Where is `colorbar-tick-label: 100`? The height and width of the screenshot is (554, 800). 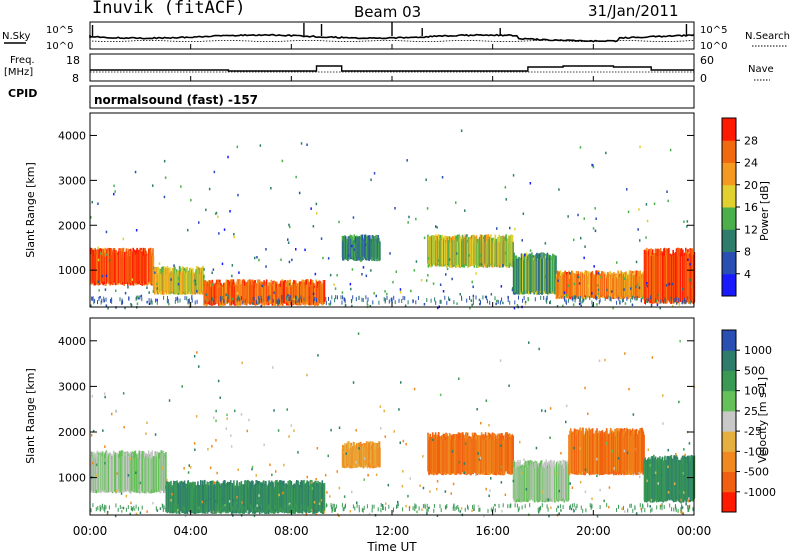 colorbar-tick-label: 100 is located at coordinates (754, 391).